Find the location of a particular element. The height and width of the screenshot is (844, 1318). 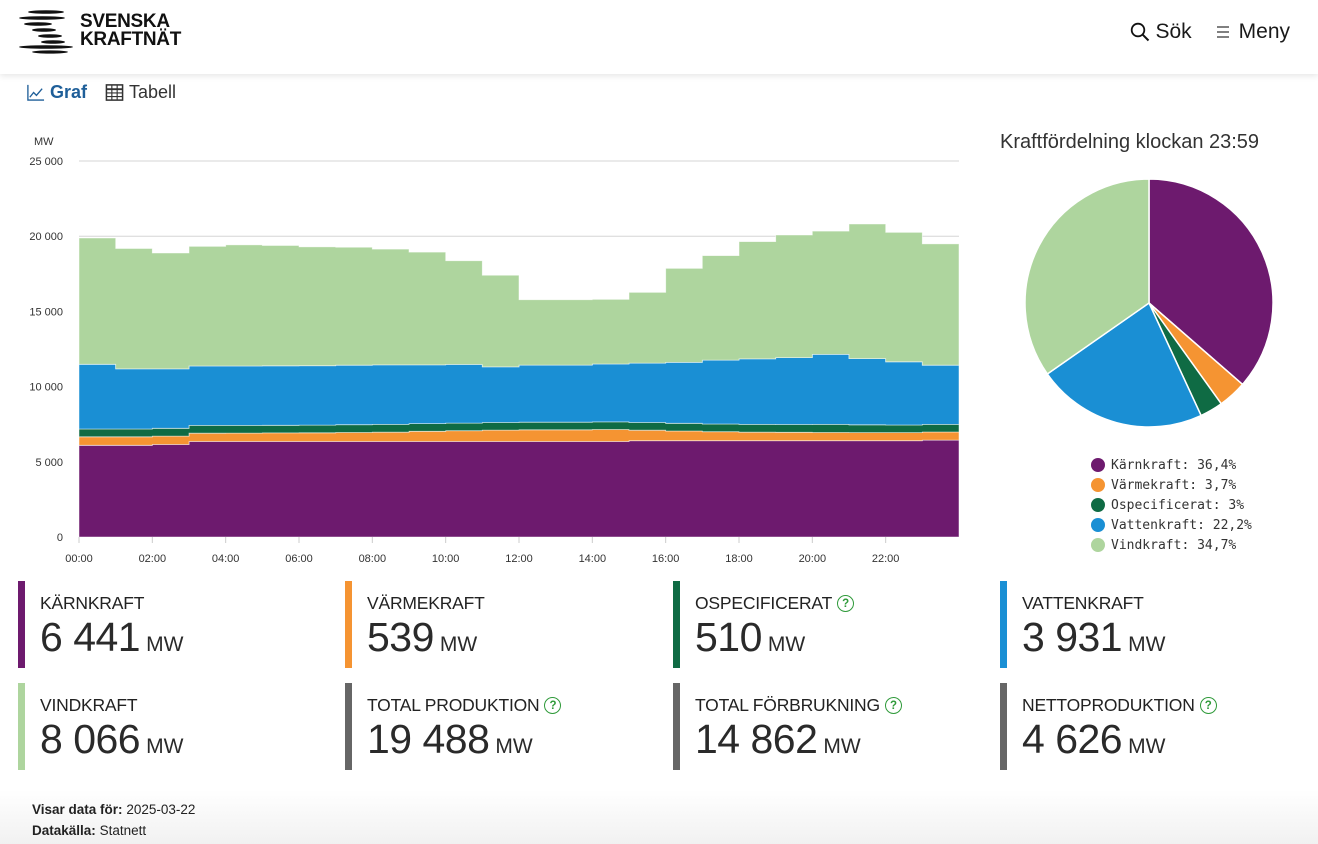

legend-label: Vattenkraft: 22,2% is located at coordinates (1181, 525).